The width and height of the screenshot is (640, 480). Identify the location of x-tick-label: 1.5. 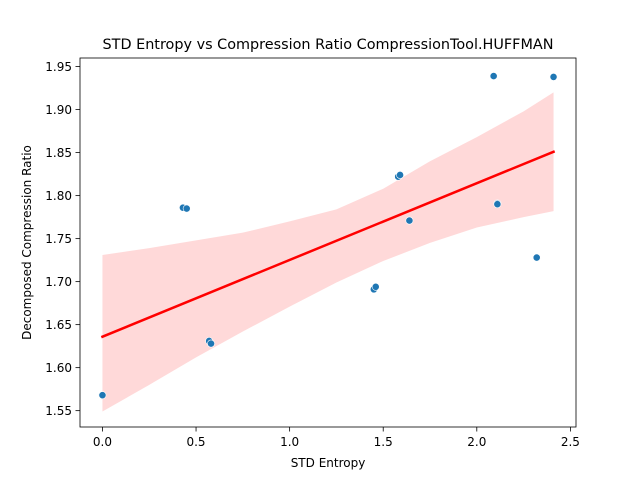
(383, 442).